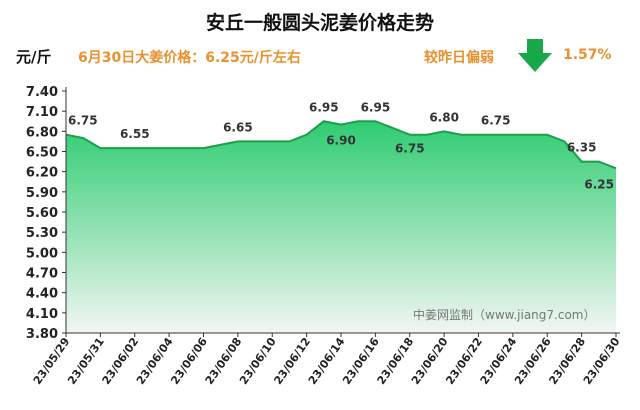 This screenshot has height=410, width=640. Describe the element at coordinates (42, 173) in the screenshot. I see `y-tick-label: 6.20` at that location.